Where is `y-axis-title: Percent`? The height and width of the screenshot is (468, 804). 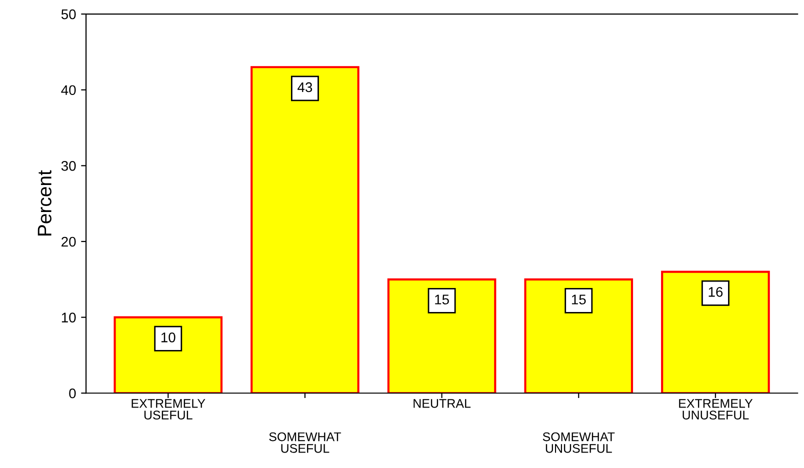 y-axis-title: Percent is located at coordinates (45, 203).